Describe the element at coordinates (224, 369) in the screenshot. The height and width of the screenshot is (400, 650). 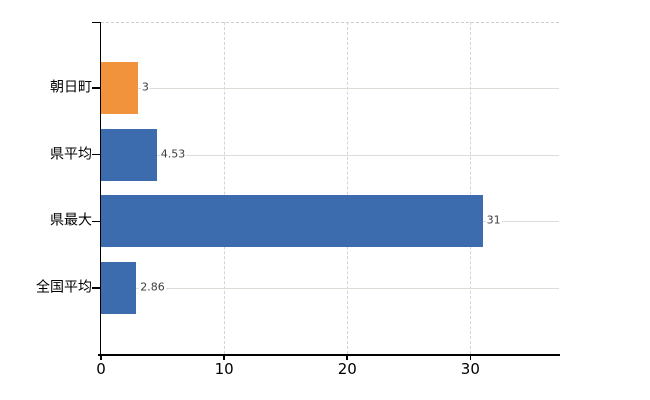
I see `x-tick-label-10: 10` at that location.